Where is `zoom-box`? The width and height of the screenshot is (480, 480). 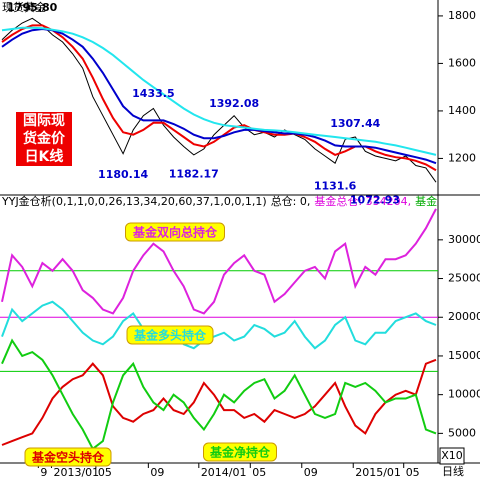
zoom-box is located at coordinates (452, 456).